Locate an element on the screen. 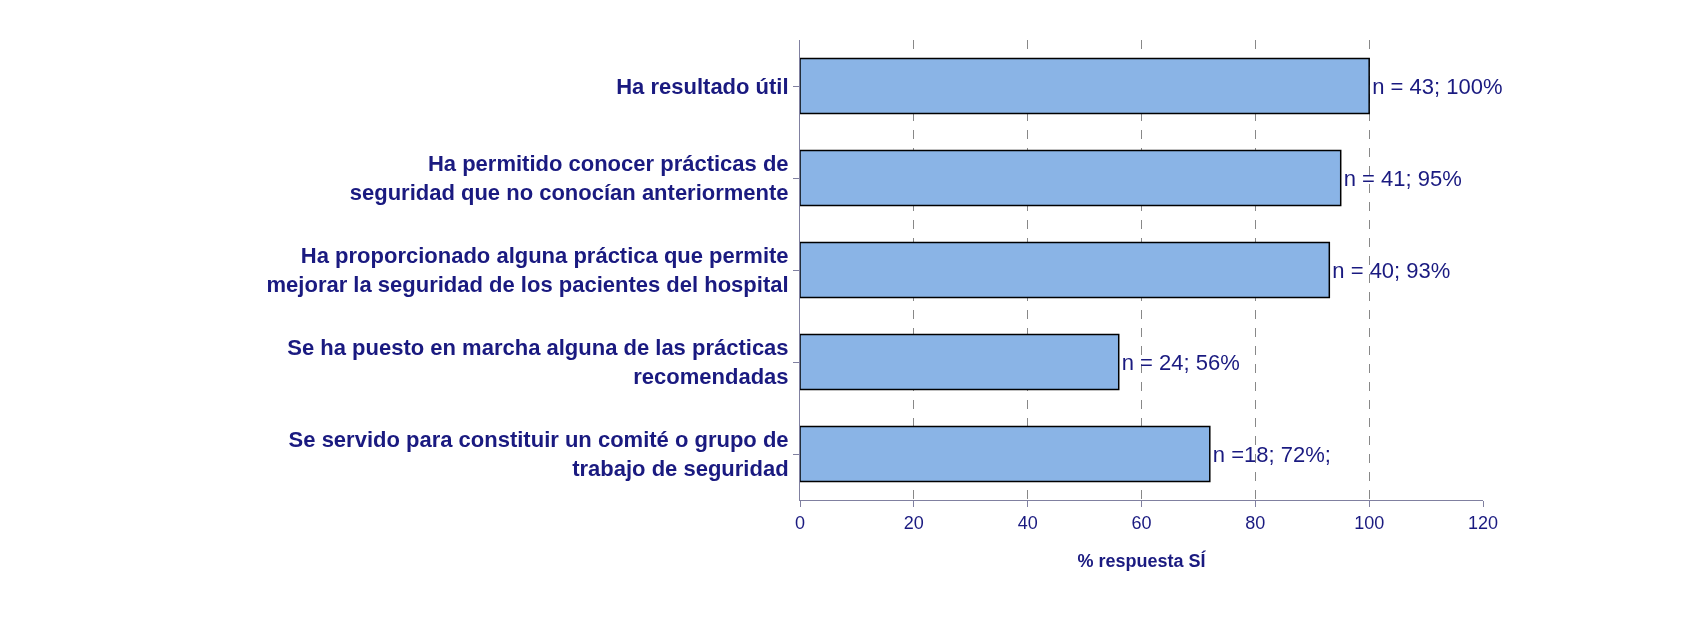 This screenshot has width=1703, height=634. x-tick-label: 60 is located at coordinates (1141, 522).